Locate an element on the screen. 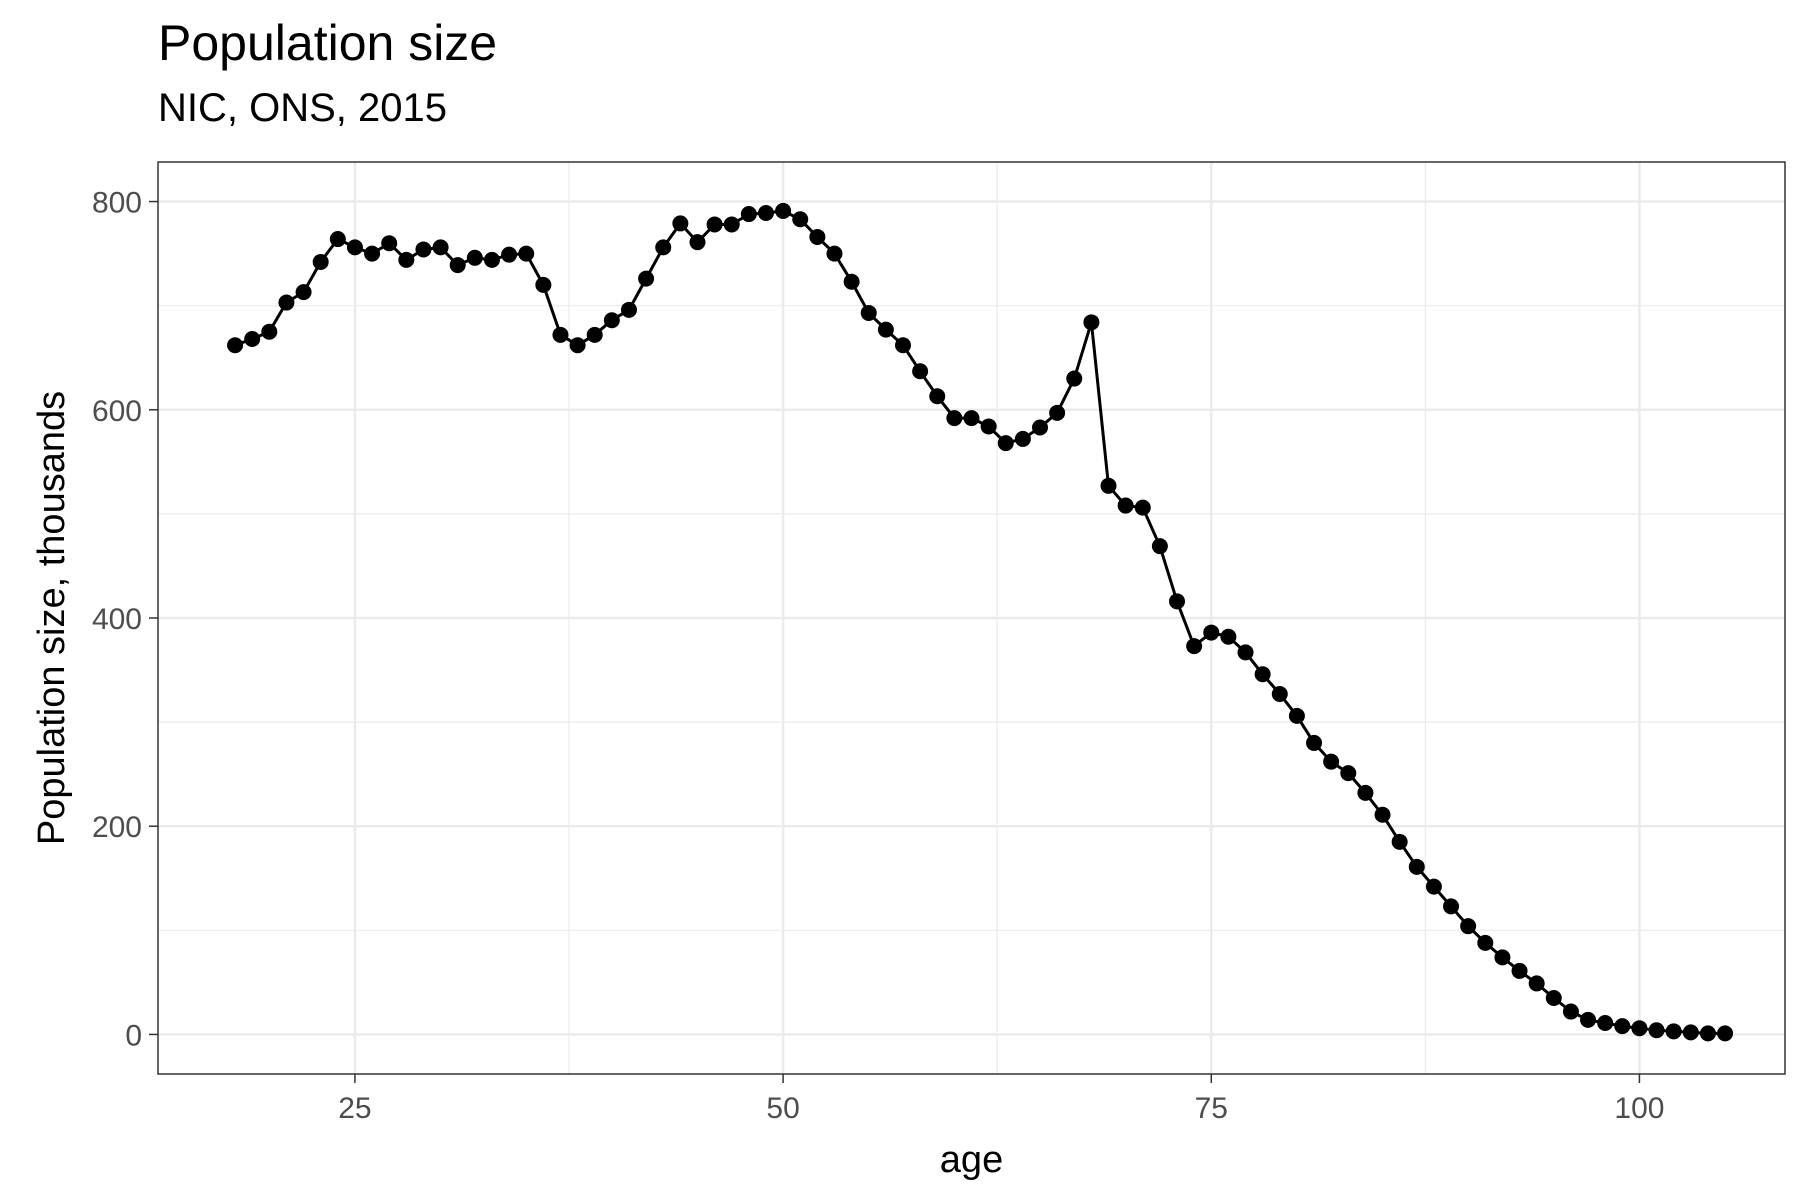 This screenshot has width=1800, height=1200. x-tick-label: 50 is located at coordinates (782, 1108).